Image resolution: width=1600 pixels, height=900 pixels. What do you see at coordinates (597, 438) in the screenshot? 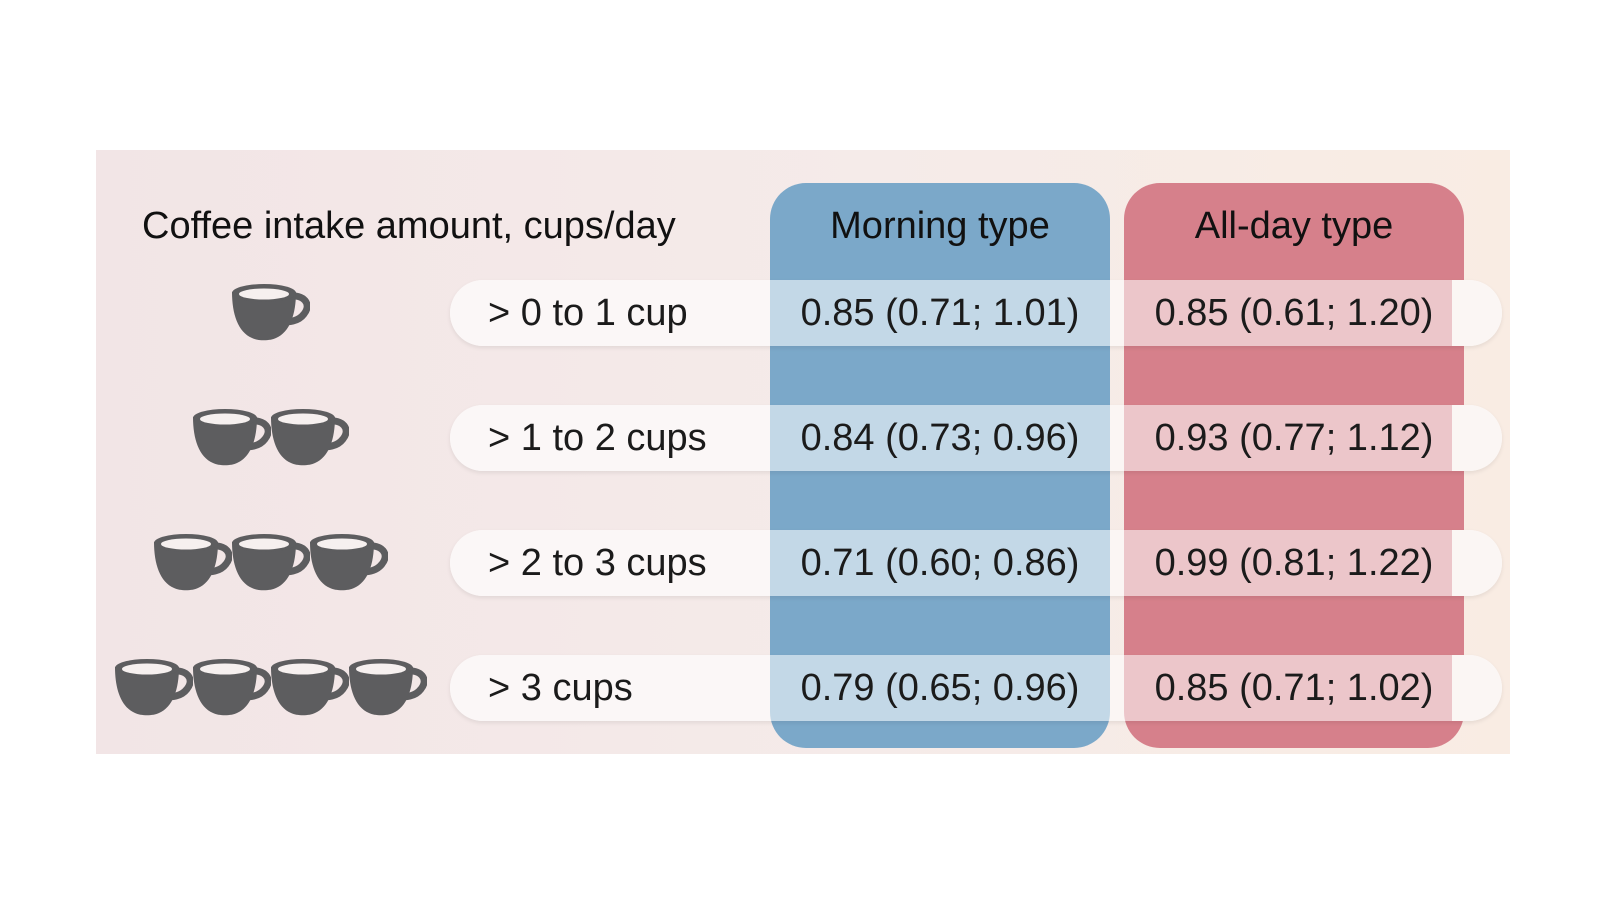
I see `intake-range-label: > 1 to 2 cups` at bounding box center [597, 438].